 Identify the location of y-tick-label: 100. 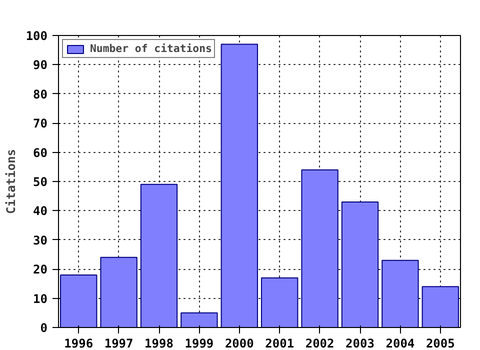
(37, 36).